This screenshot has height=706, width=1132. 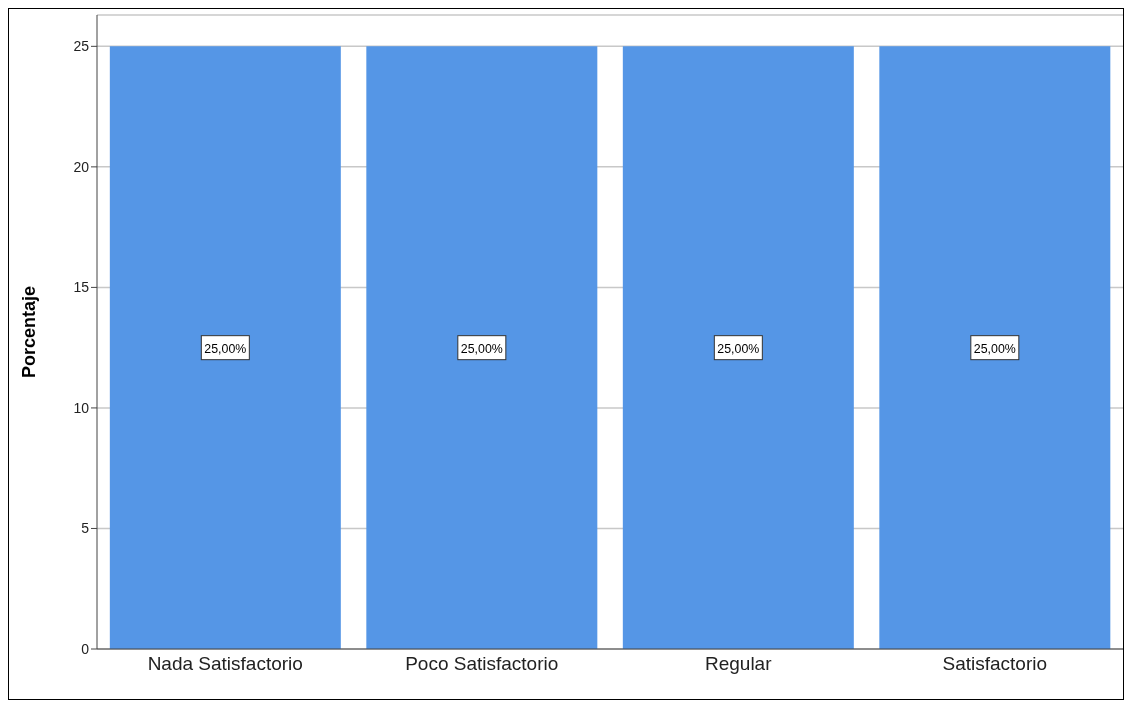 What do you see at coordinates (225, 664) in the screenshot?
I see `x-tick-label: Nada Satisfactorio` at bounding box center [225, 664].